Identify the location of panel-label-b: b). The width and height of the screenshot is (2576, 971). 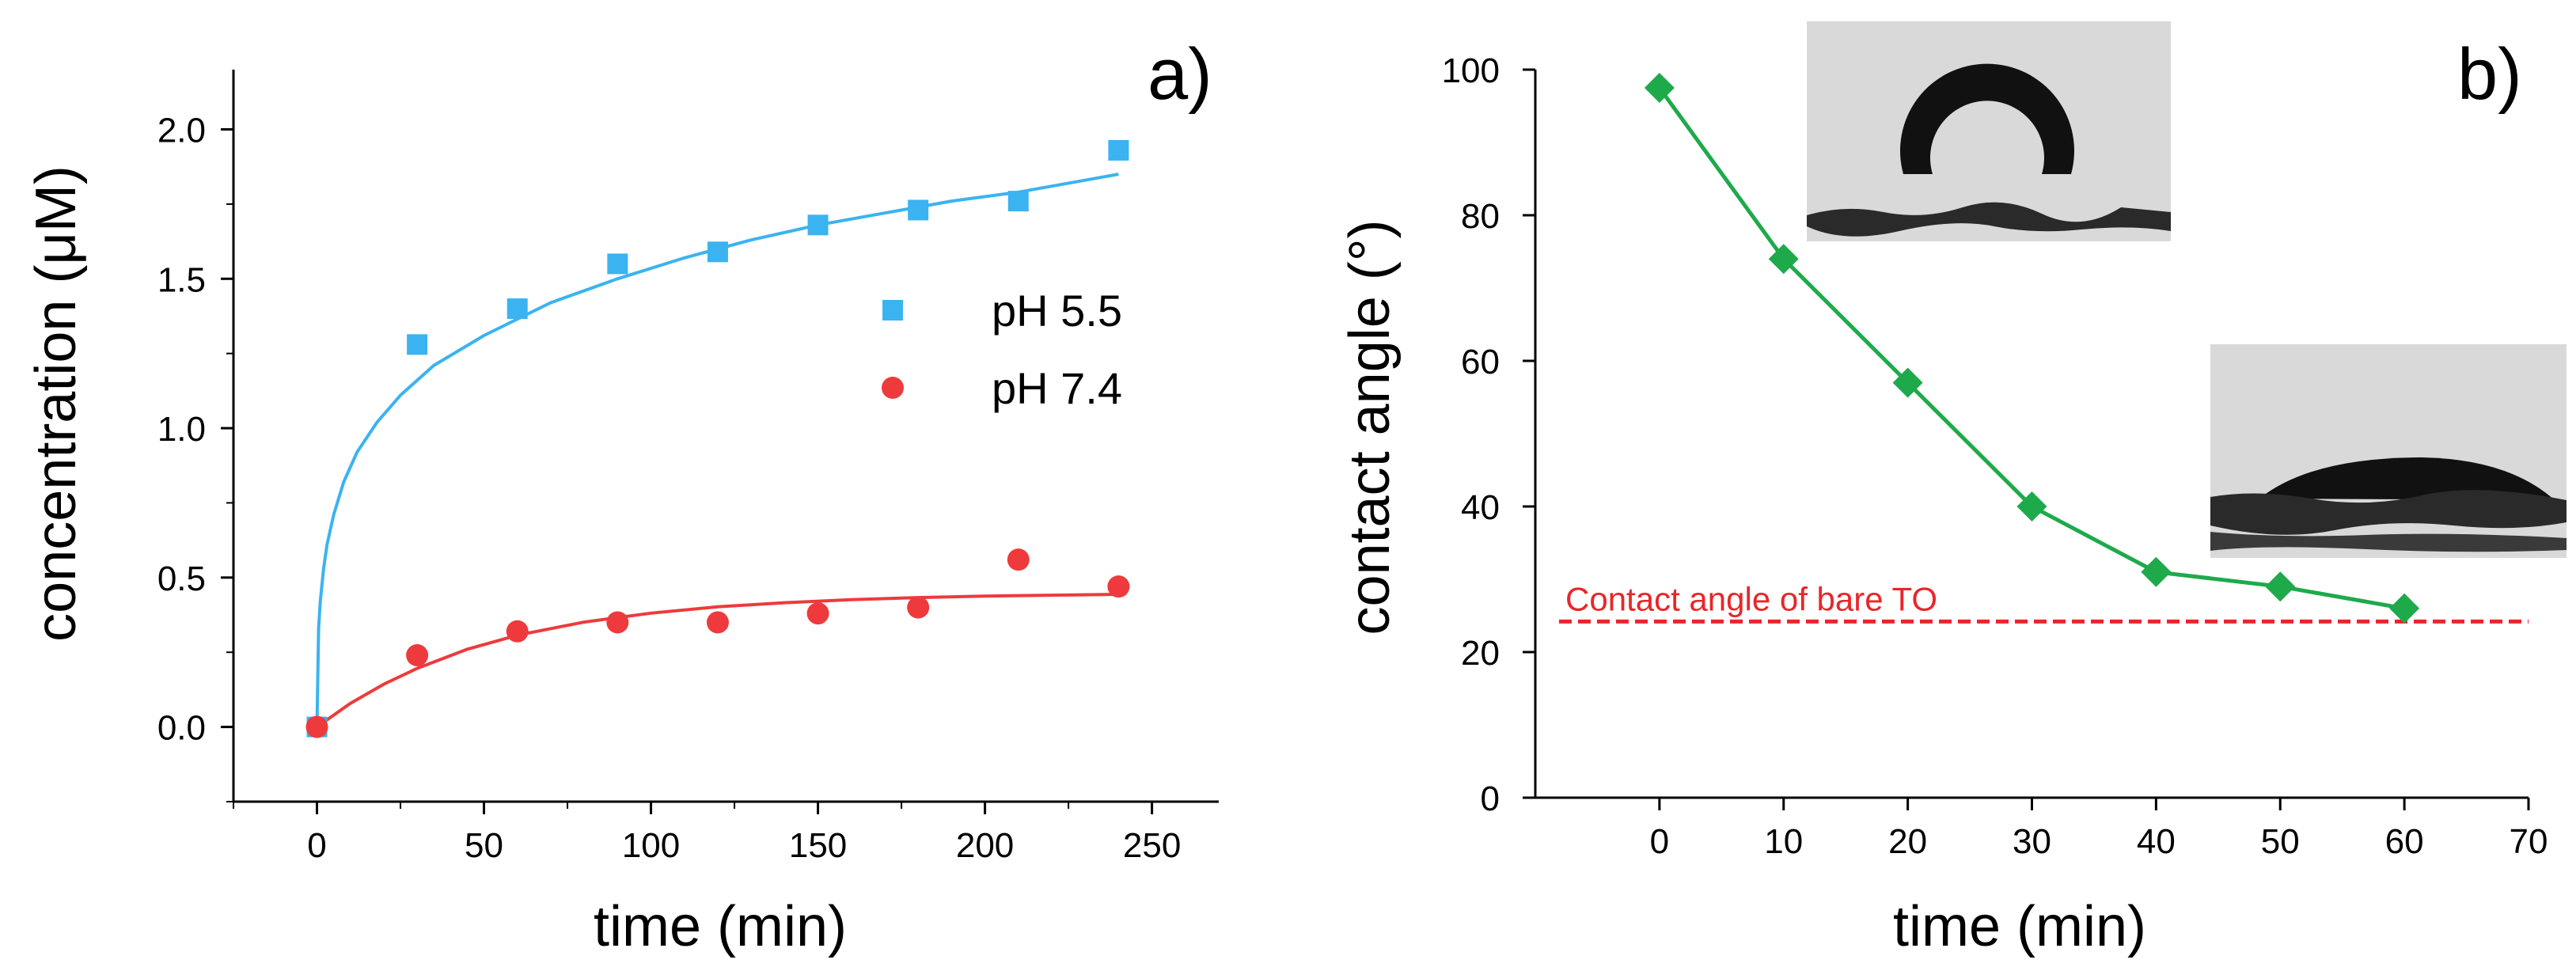
(2489, 75).